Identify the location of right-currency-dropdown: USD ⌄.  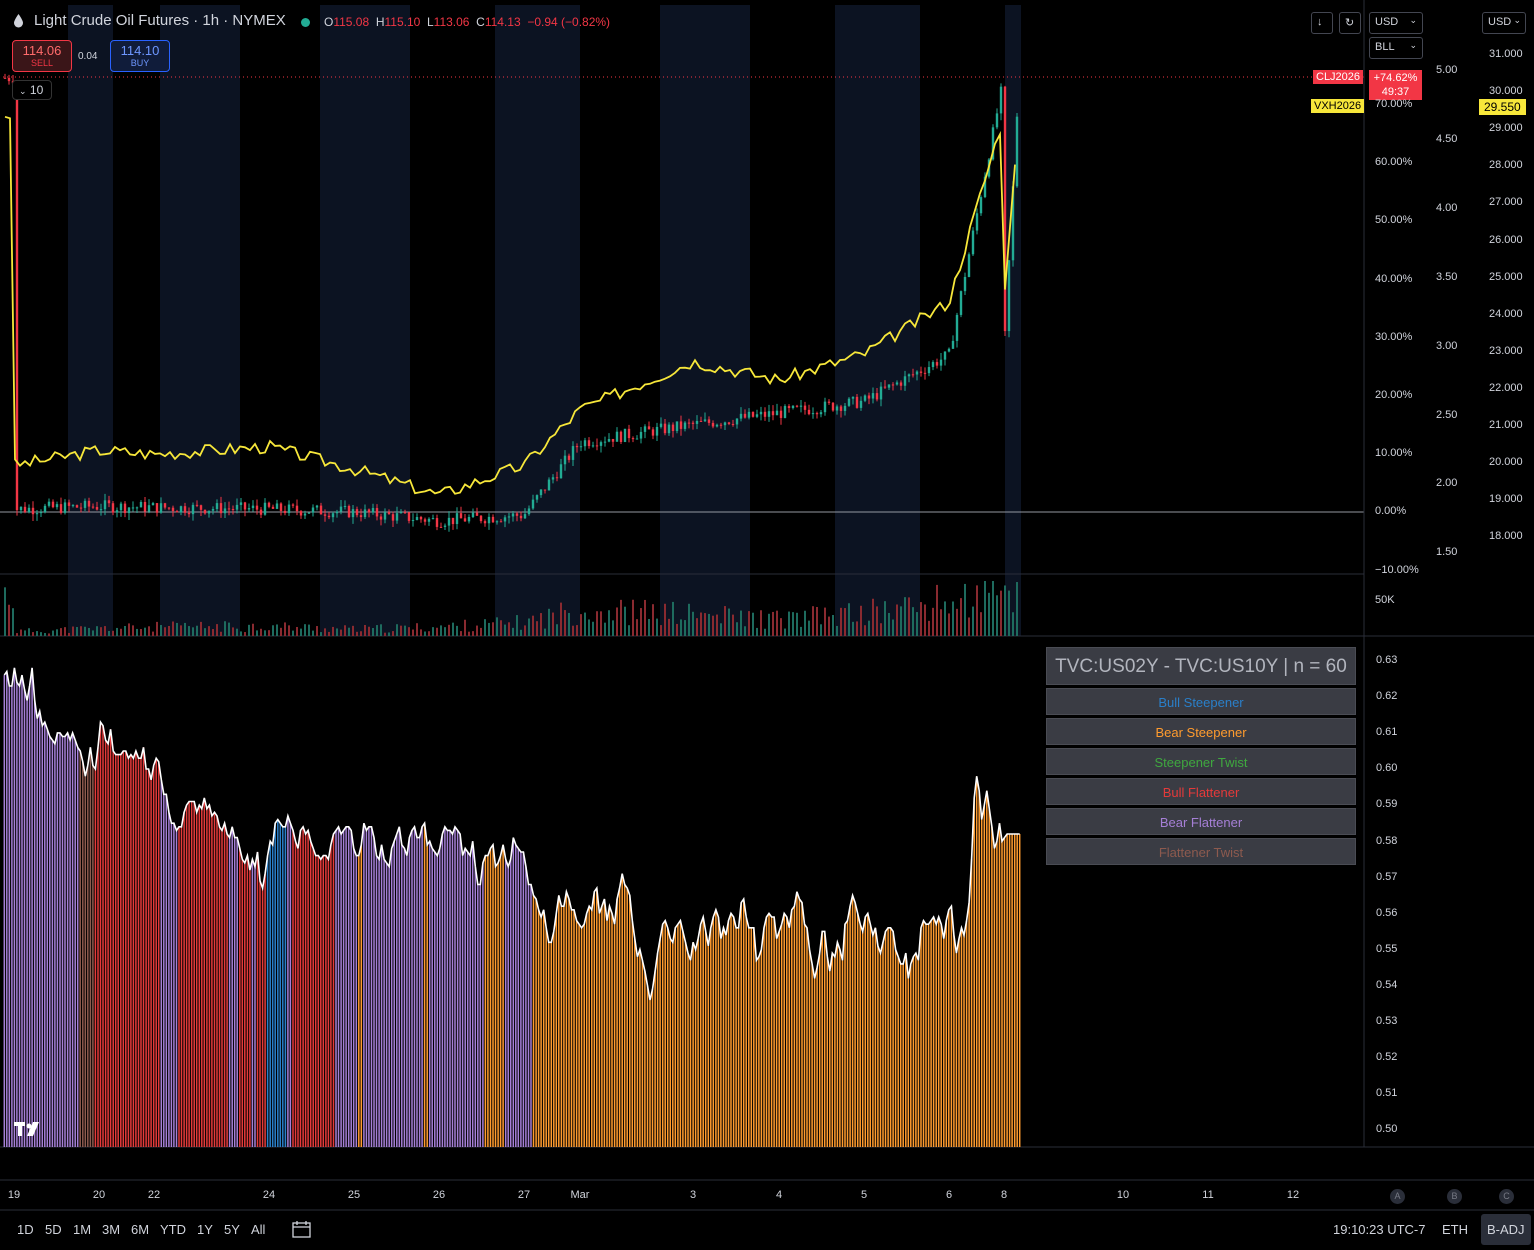
(1504, 23).